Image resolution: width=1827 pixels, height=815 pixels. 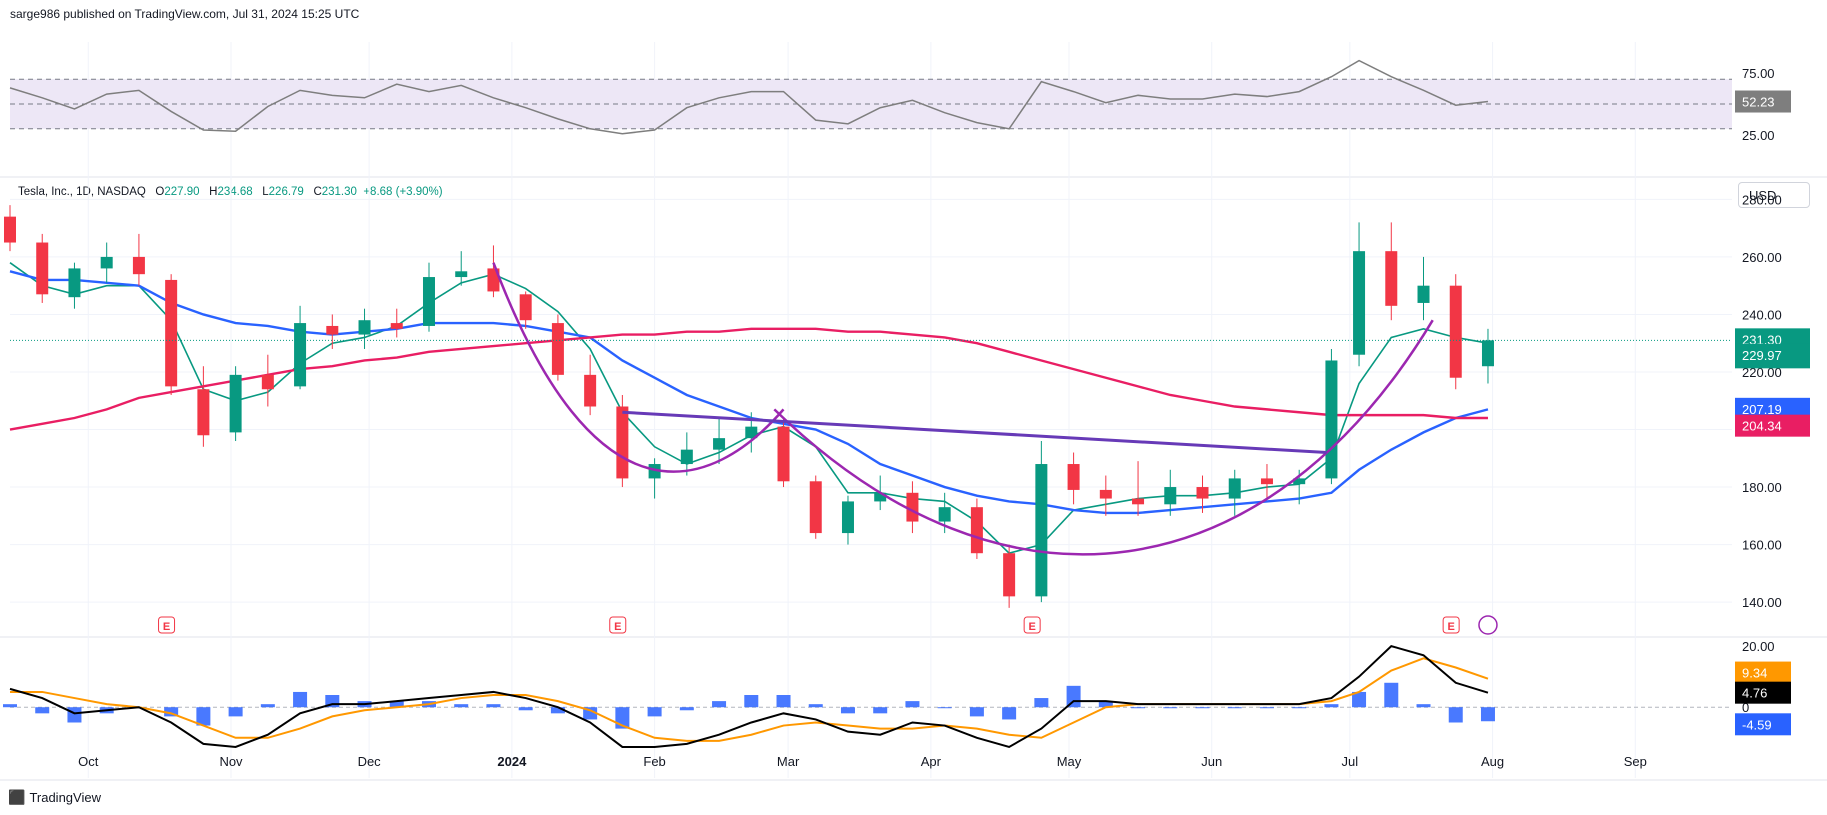 I want to click on neckline, so click(x=974, y=432).